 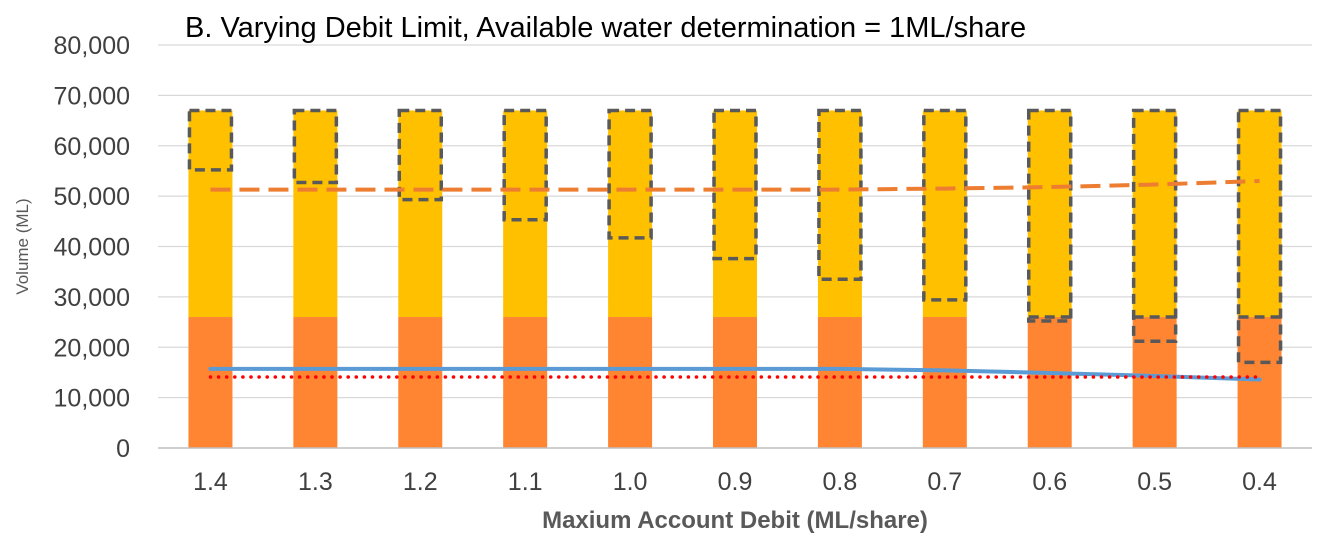 What do you see at coordinates (315, 482) in the screenshot?
I see `x-tick-label: 1.3` at bounding box center [315, 482].